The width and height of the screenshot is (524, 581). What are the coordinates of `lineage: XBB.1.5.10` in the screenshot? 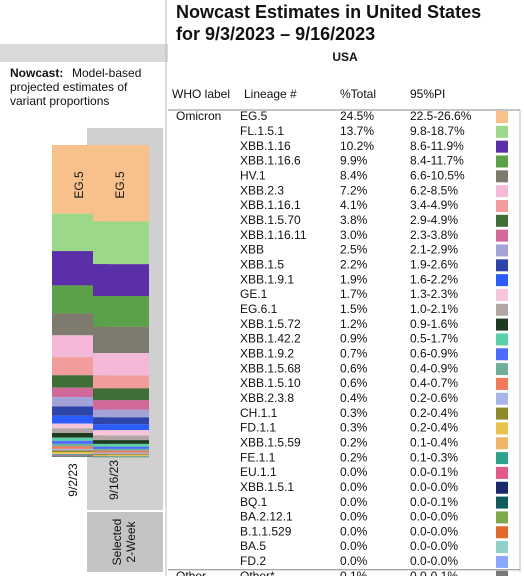 It's located at (270, 383).